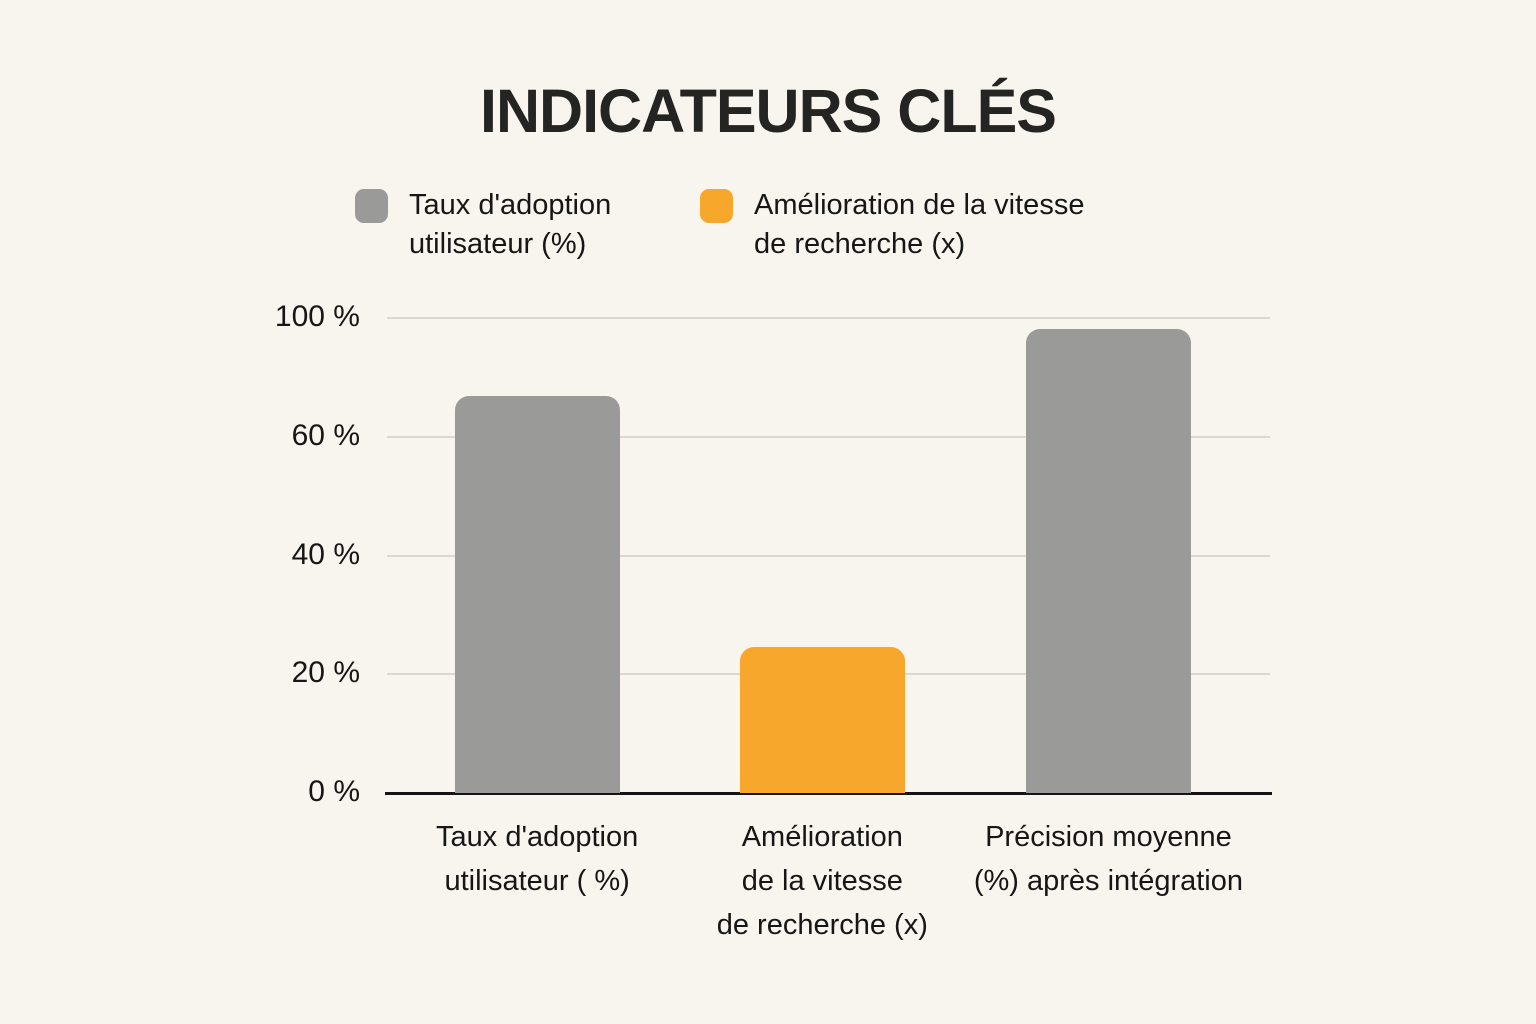 This screenshot has width=1536, height=1024. Describe the element at coordinates (510, 205) in the screenshot. I see `legend-label-line: Taux d'adoption` at that location.